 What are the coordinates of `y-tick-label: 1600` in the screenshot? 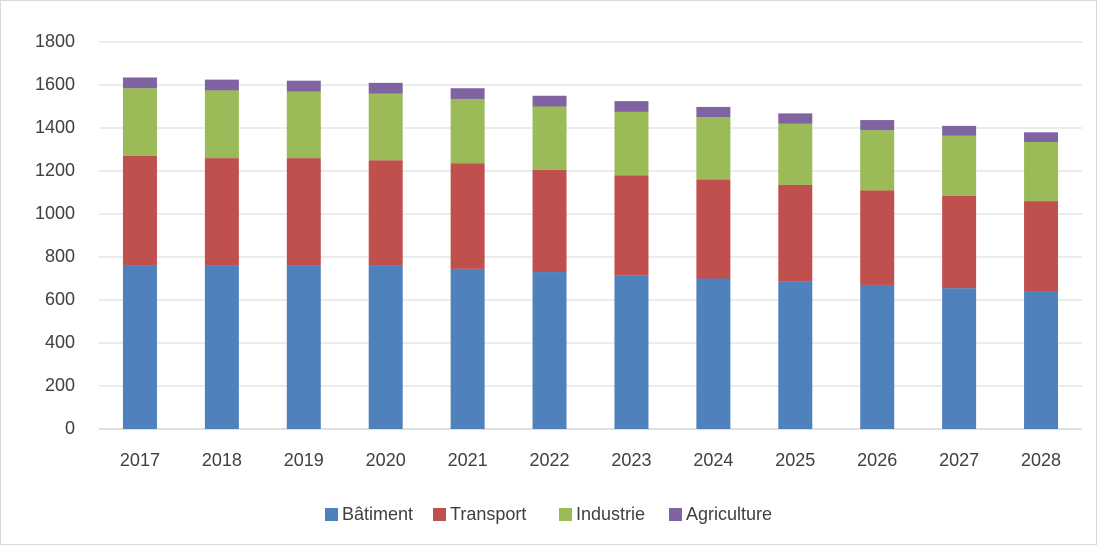 It's located at (55, 84).